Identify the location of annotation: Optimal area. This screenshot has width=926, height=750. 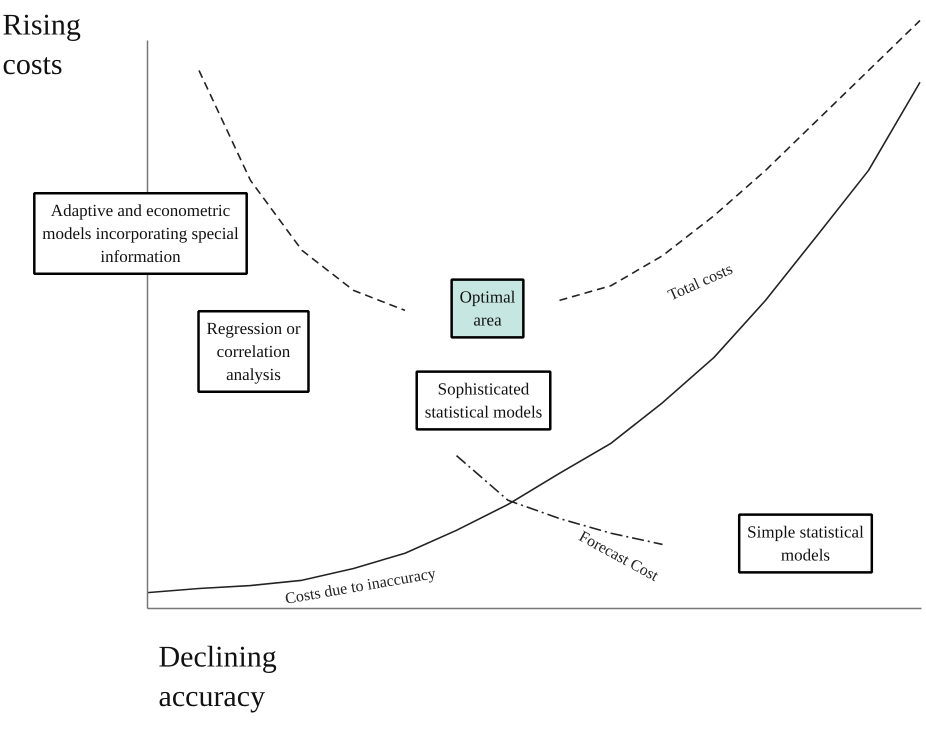
(488, 309).